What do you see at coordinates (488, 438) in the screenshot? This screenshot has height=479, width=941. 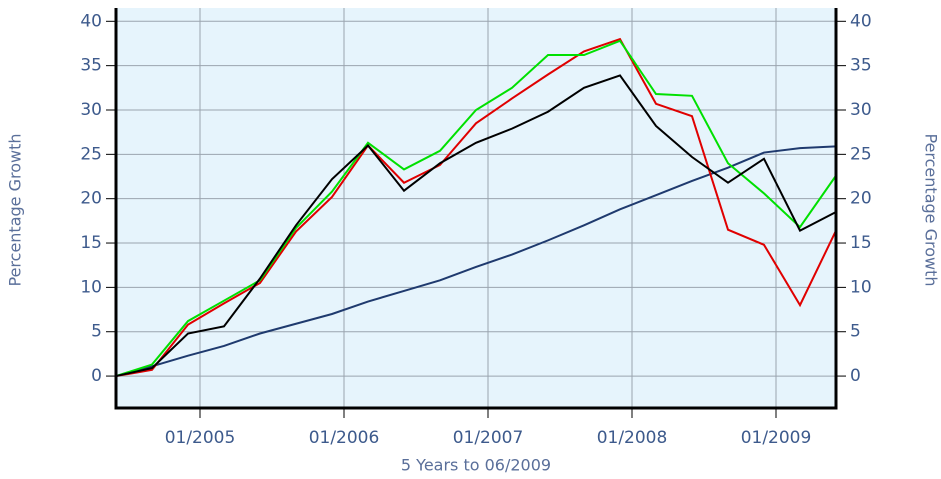 I see `x-tick-label: 01/2007` at bounding box center [488, 438].